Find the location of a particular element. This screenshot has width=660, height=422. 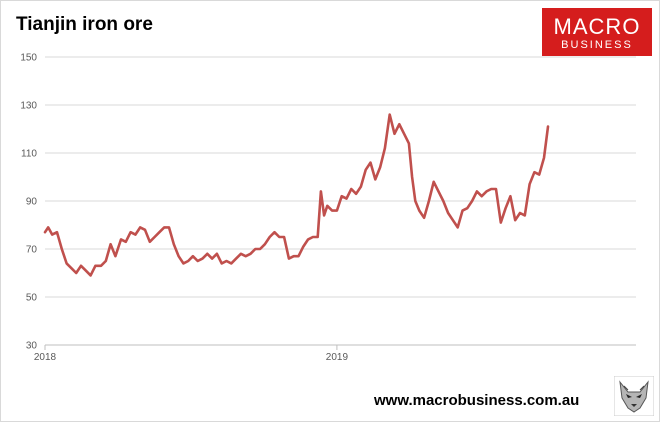

y-tick-label: 30 is located at coordinates (32, 346).